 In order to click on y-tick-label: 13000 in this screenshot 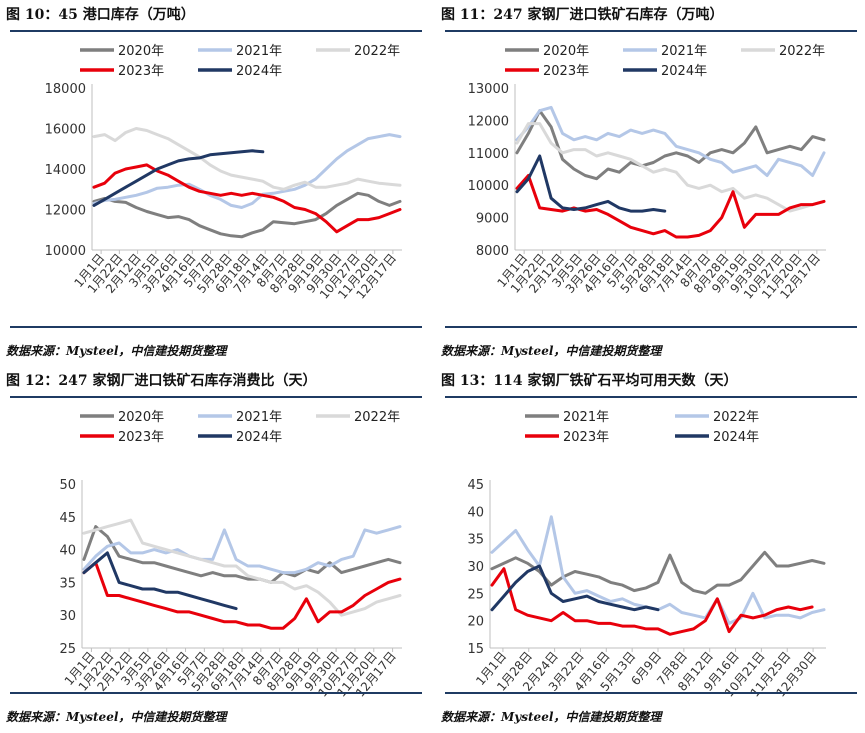, I will do `click(488, 89)`.